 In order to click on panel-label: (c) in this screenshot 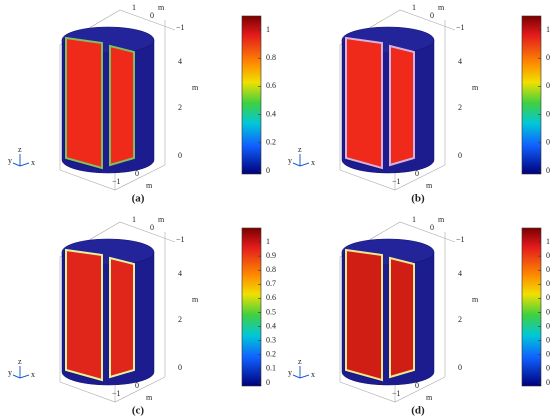, I will do `click(138, 411)`.